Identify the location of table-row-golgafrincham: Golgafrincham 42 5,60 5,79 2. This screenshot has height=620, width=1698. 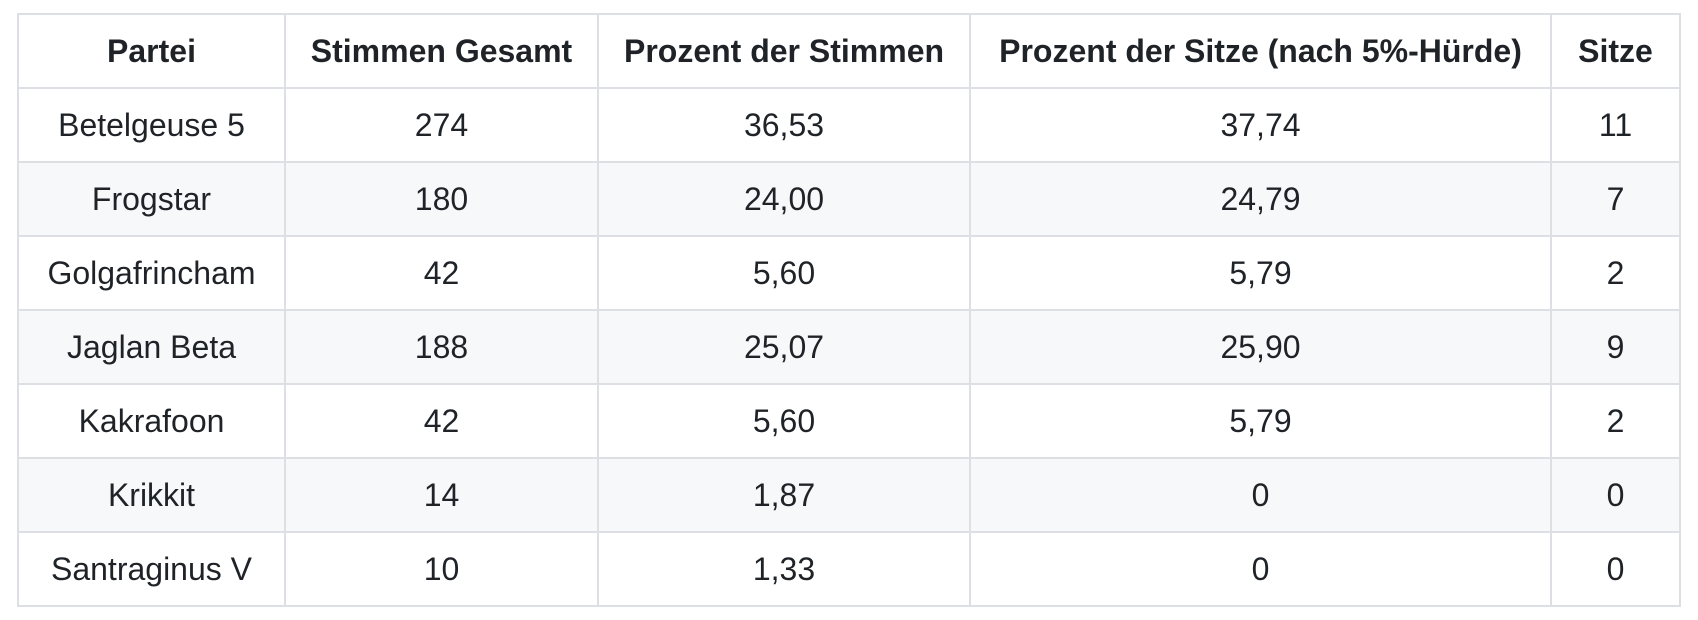
(849, 273).